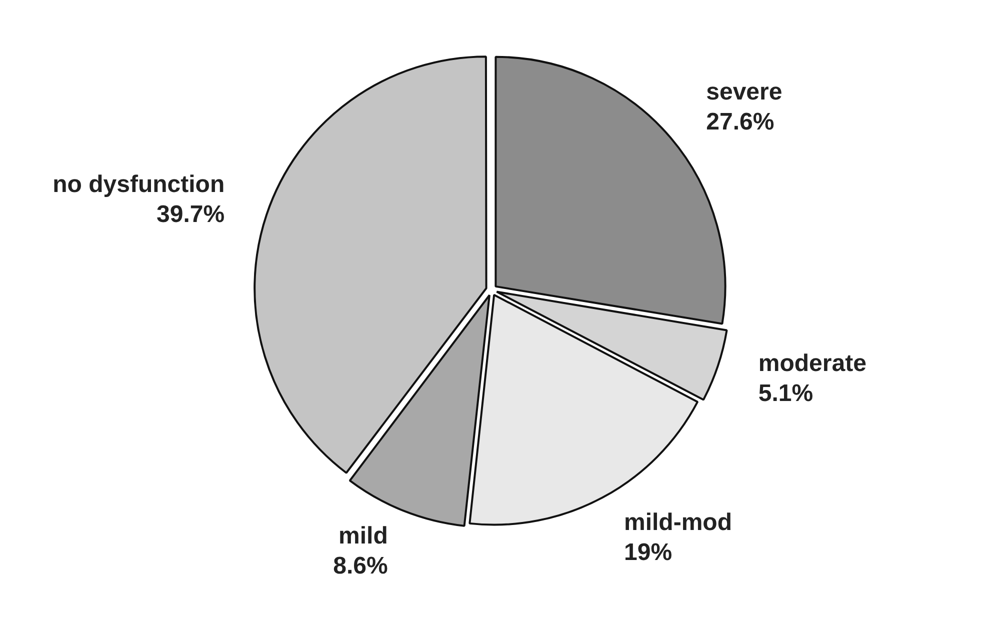 This screenshot has height=630, width=983. Describe the element at coordinates (363, 536) in the screenshot. I see `slice-label: mild` at that location.